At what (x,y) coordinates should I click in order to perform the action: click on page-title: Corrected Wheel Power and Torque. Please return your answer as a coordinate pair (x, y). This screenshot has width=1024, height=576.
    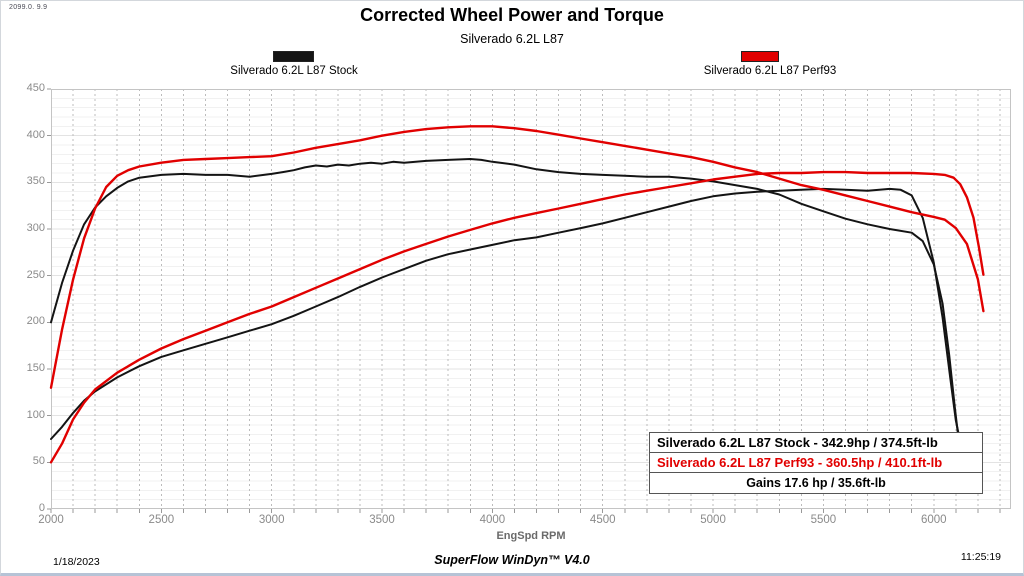
    Looking at the image, I should click on (512, 15).